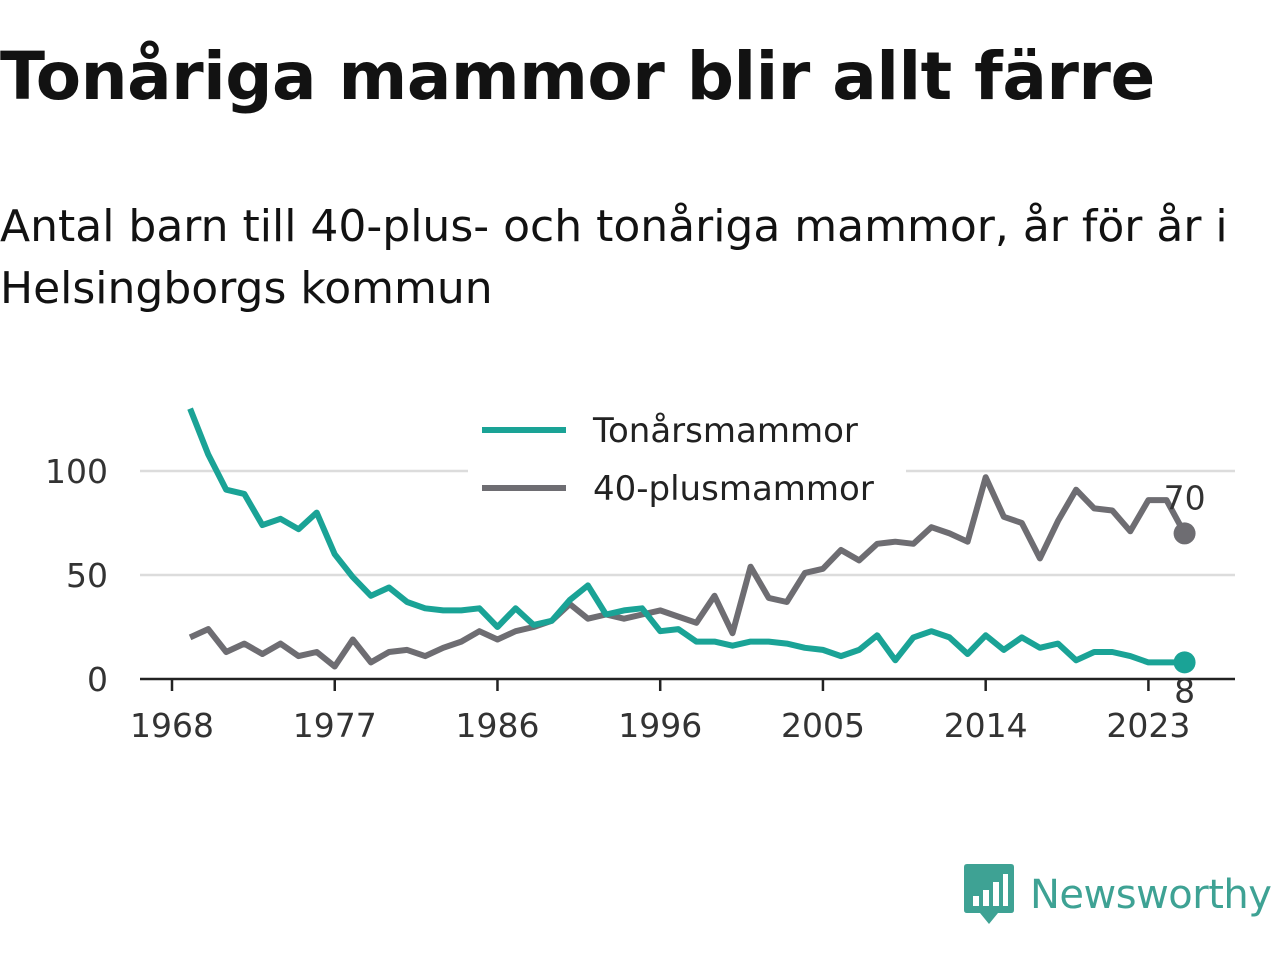  Describe the element at coordinates (97, 679) in the screenshot. I see `y-tick-label: 0` at that location.